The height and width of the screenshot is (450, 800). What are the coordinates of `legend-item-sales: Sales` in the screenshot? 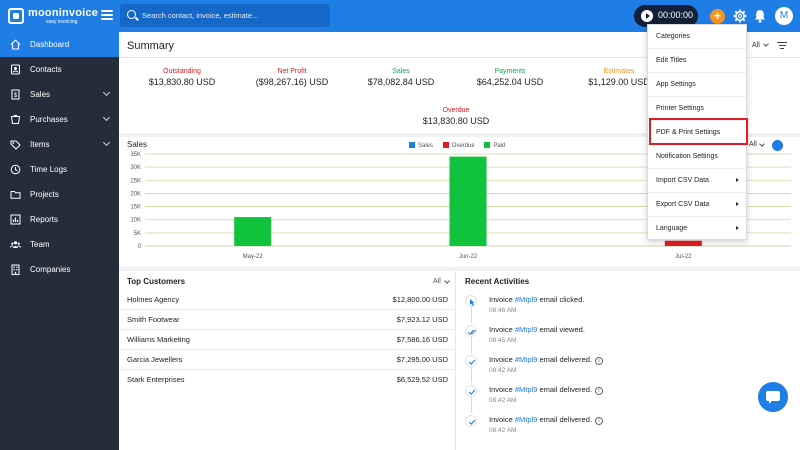 It's located at (421, 145).